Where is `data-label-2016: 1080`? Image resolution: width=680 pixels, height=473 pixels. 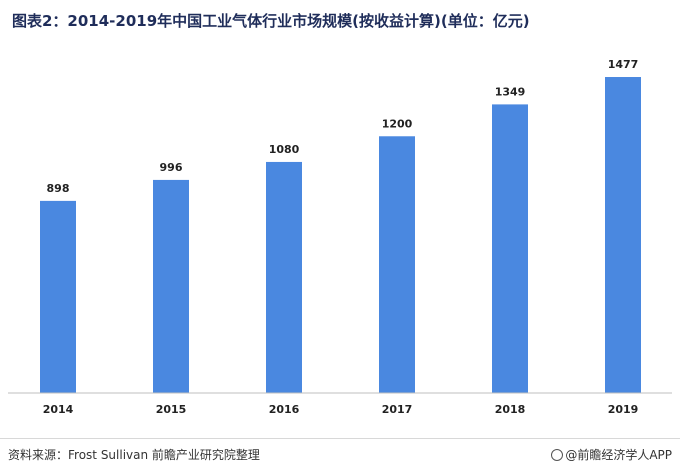
data-label-2016: 1080 is located at coordinates (284, 149).